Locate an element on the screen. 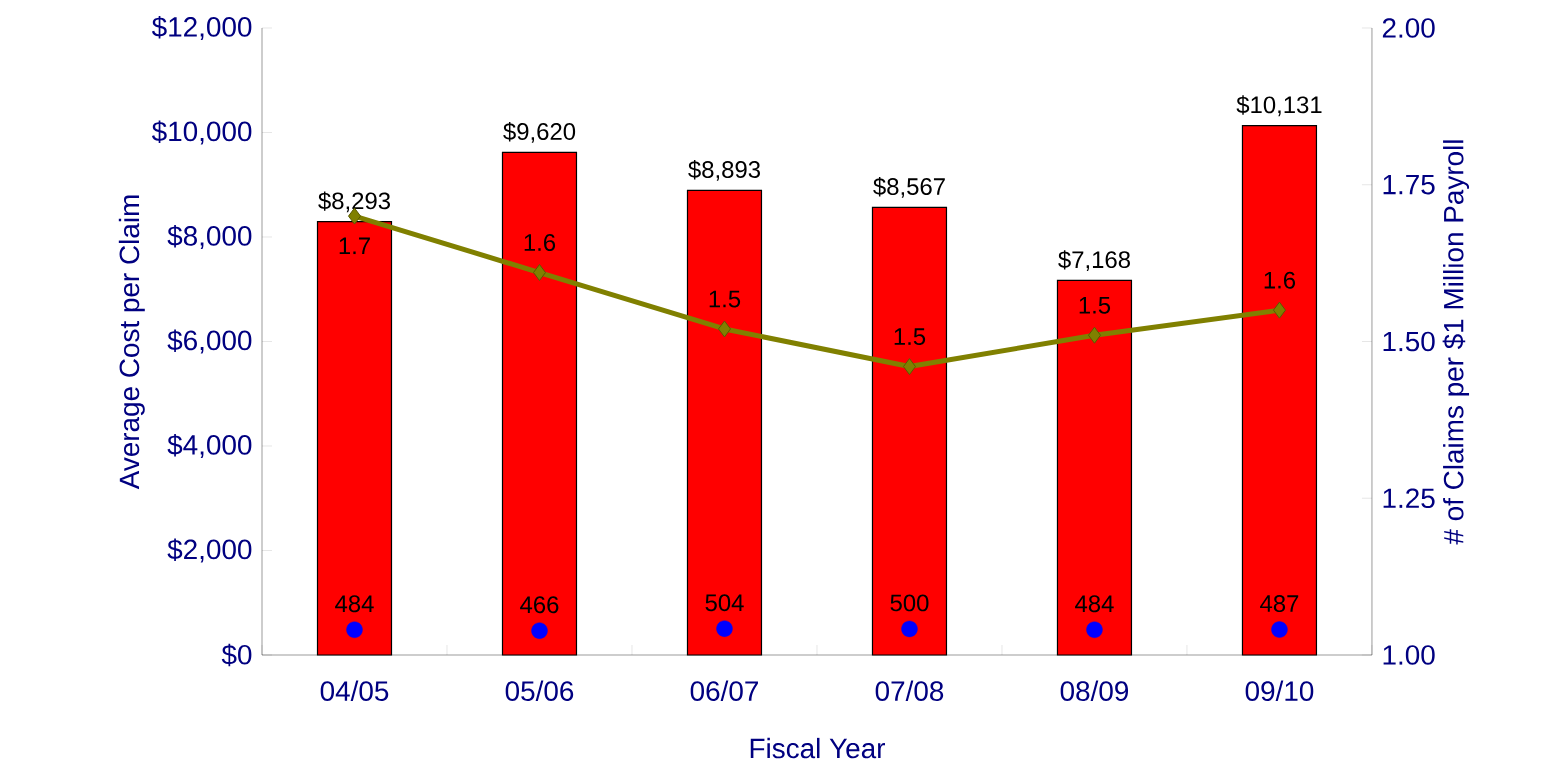  data-label: $8,567 is located at coordinates (909, 187).